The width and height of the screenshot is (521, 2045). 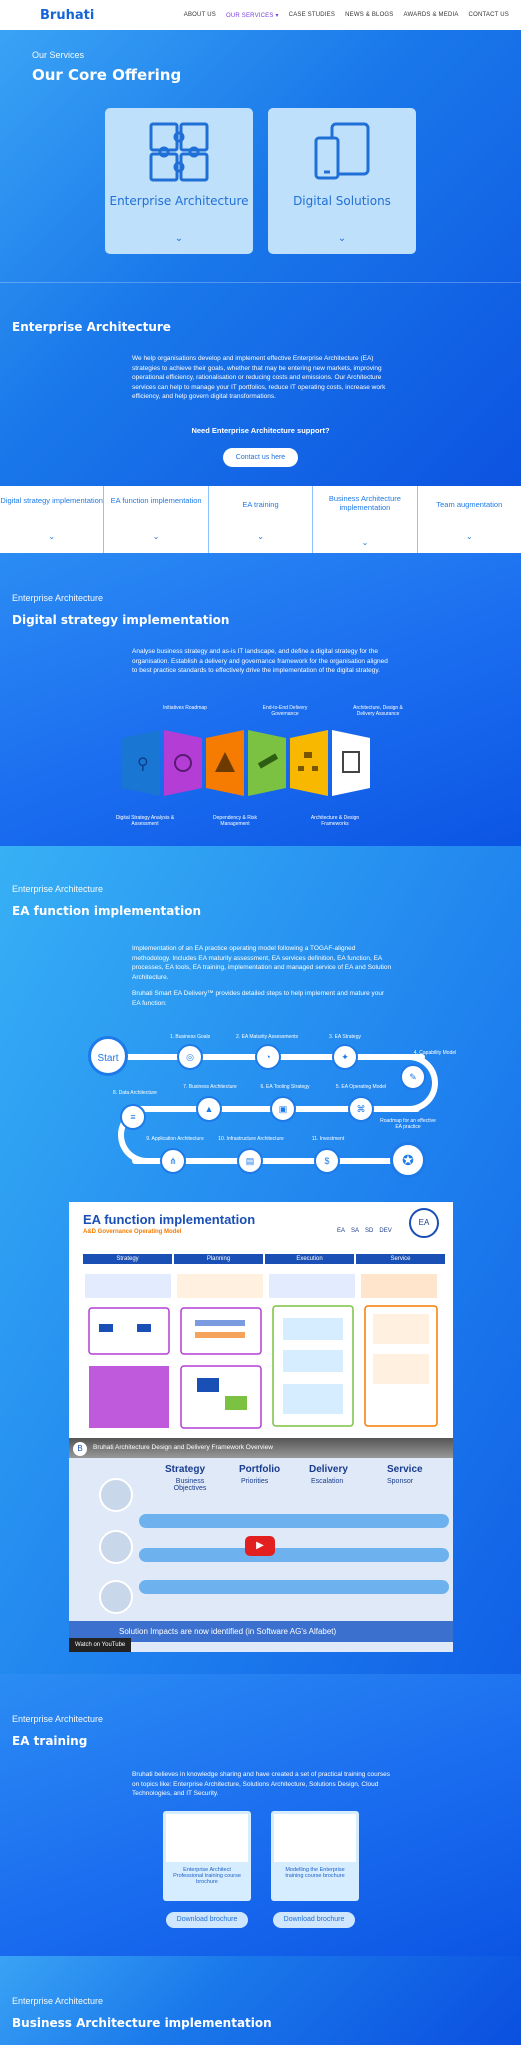 I want to click on watch-on-youtube-button: Watch on YouTube, so click(x=100, y=1645).